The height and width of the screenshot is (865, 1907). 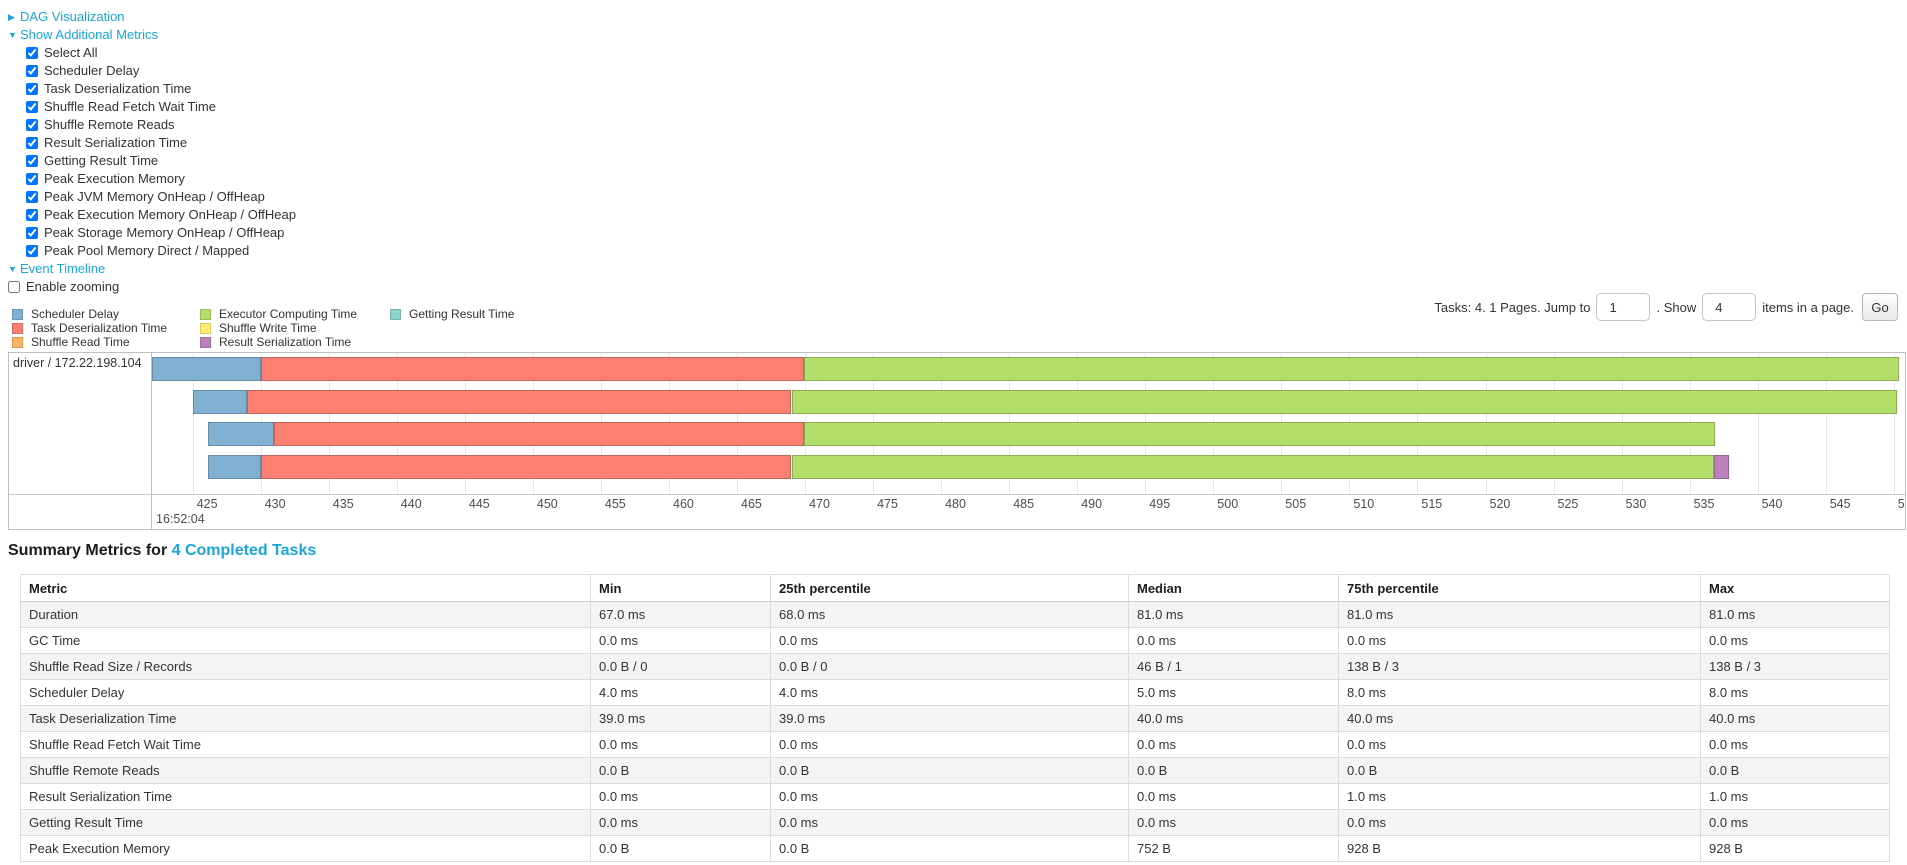 What do you see at coordinates (118, 88) in the screenshot?
I see `metric-checkbox-label: Task Deserialization Time` at bounding box center [118, 88].